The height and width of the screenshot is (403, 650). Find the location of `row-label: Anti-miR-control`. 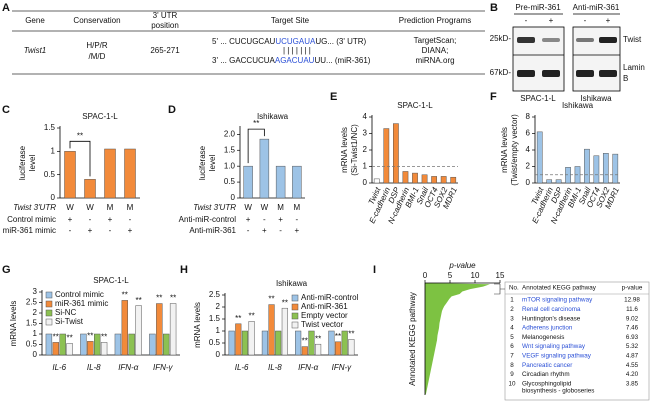

row-label: Anti-miR-control is located at coordinates (208, 219).